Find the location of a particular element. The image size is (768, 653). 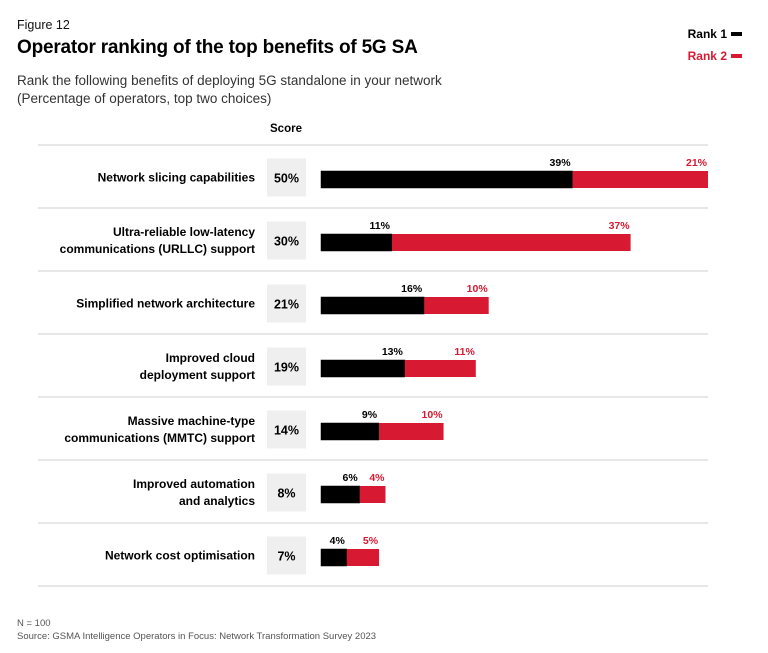

legend-label: Rank 2 is located at coordinates (707, 56).